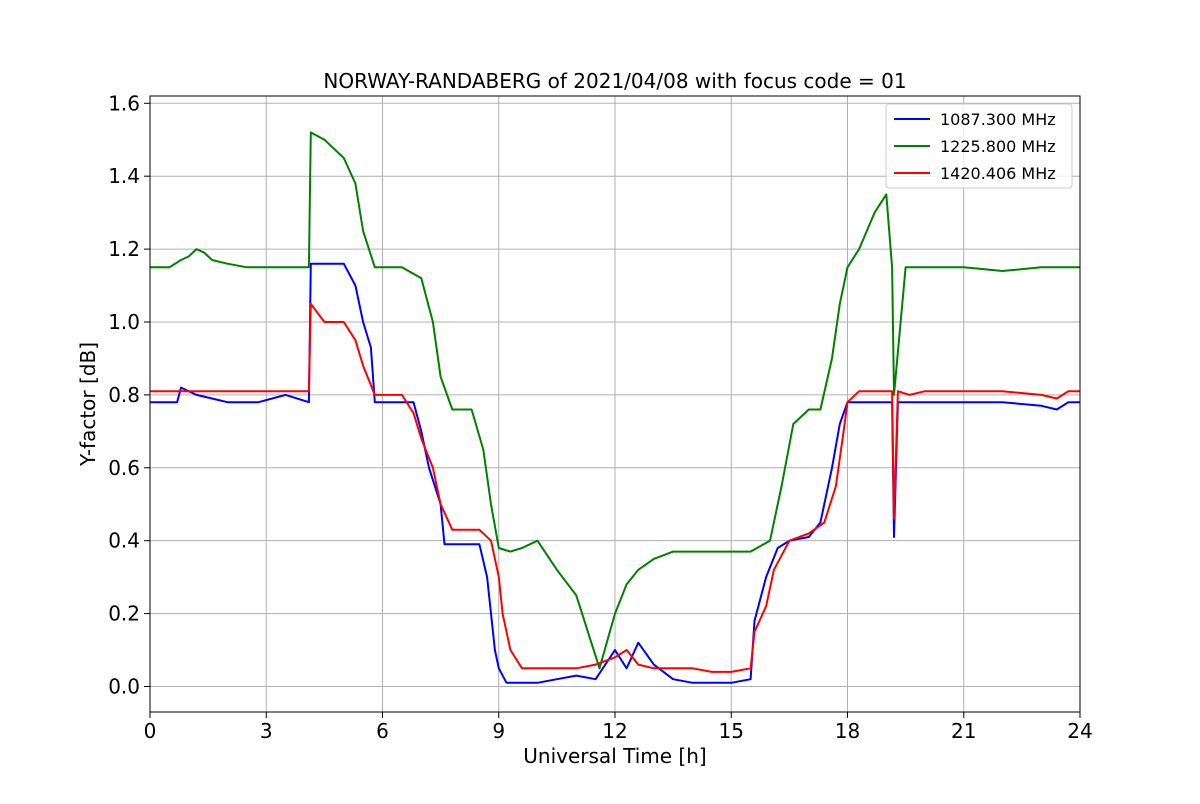  Describe the element at coordinates (963, 731) in the screenshot. I see `x-tick-label: 21` at that location.